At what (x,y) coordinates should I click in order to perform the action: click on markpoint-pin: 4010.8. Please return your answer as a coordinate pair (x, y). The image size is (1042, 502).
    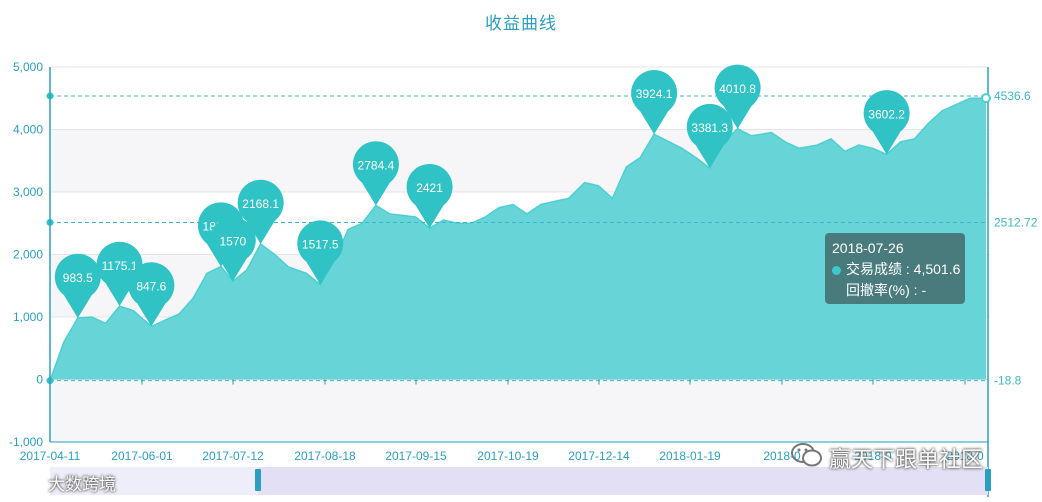
    Looking at the image, I should click on (737, 96).